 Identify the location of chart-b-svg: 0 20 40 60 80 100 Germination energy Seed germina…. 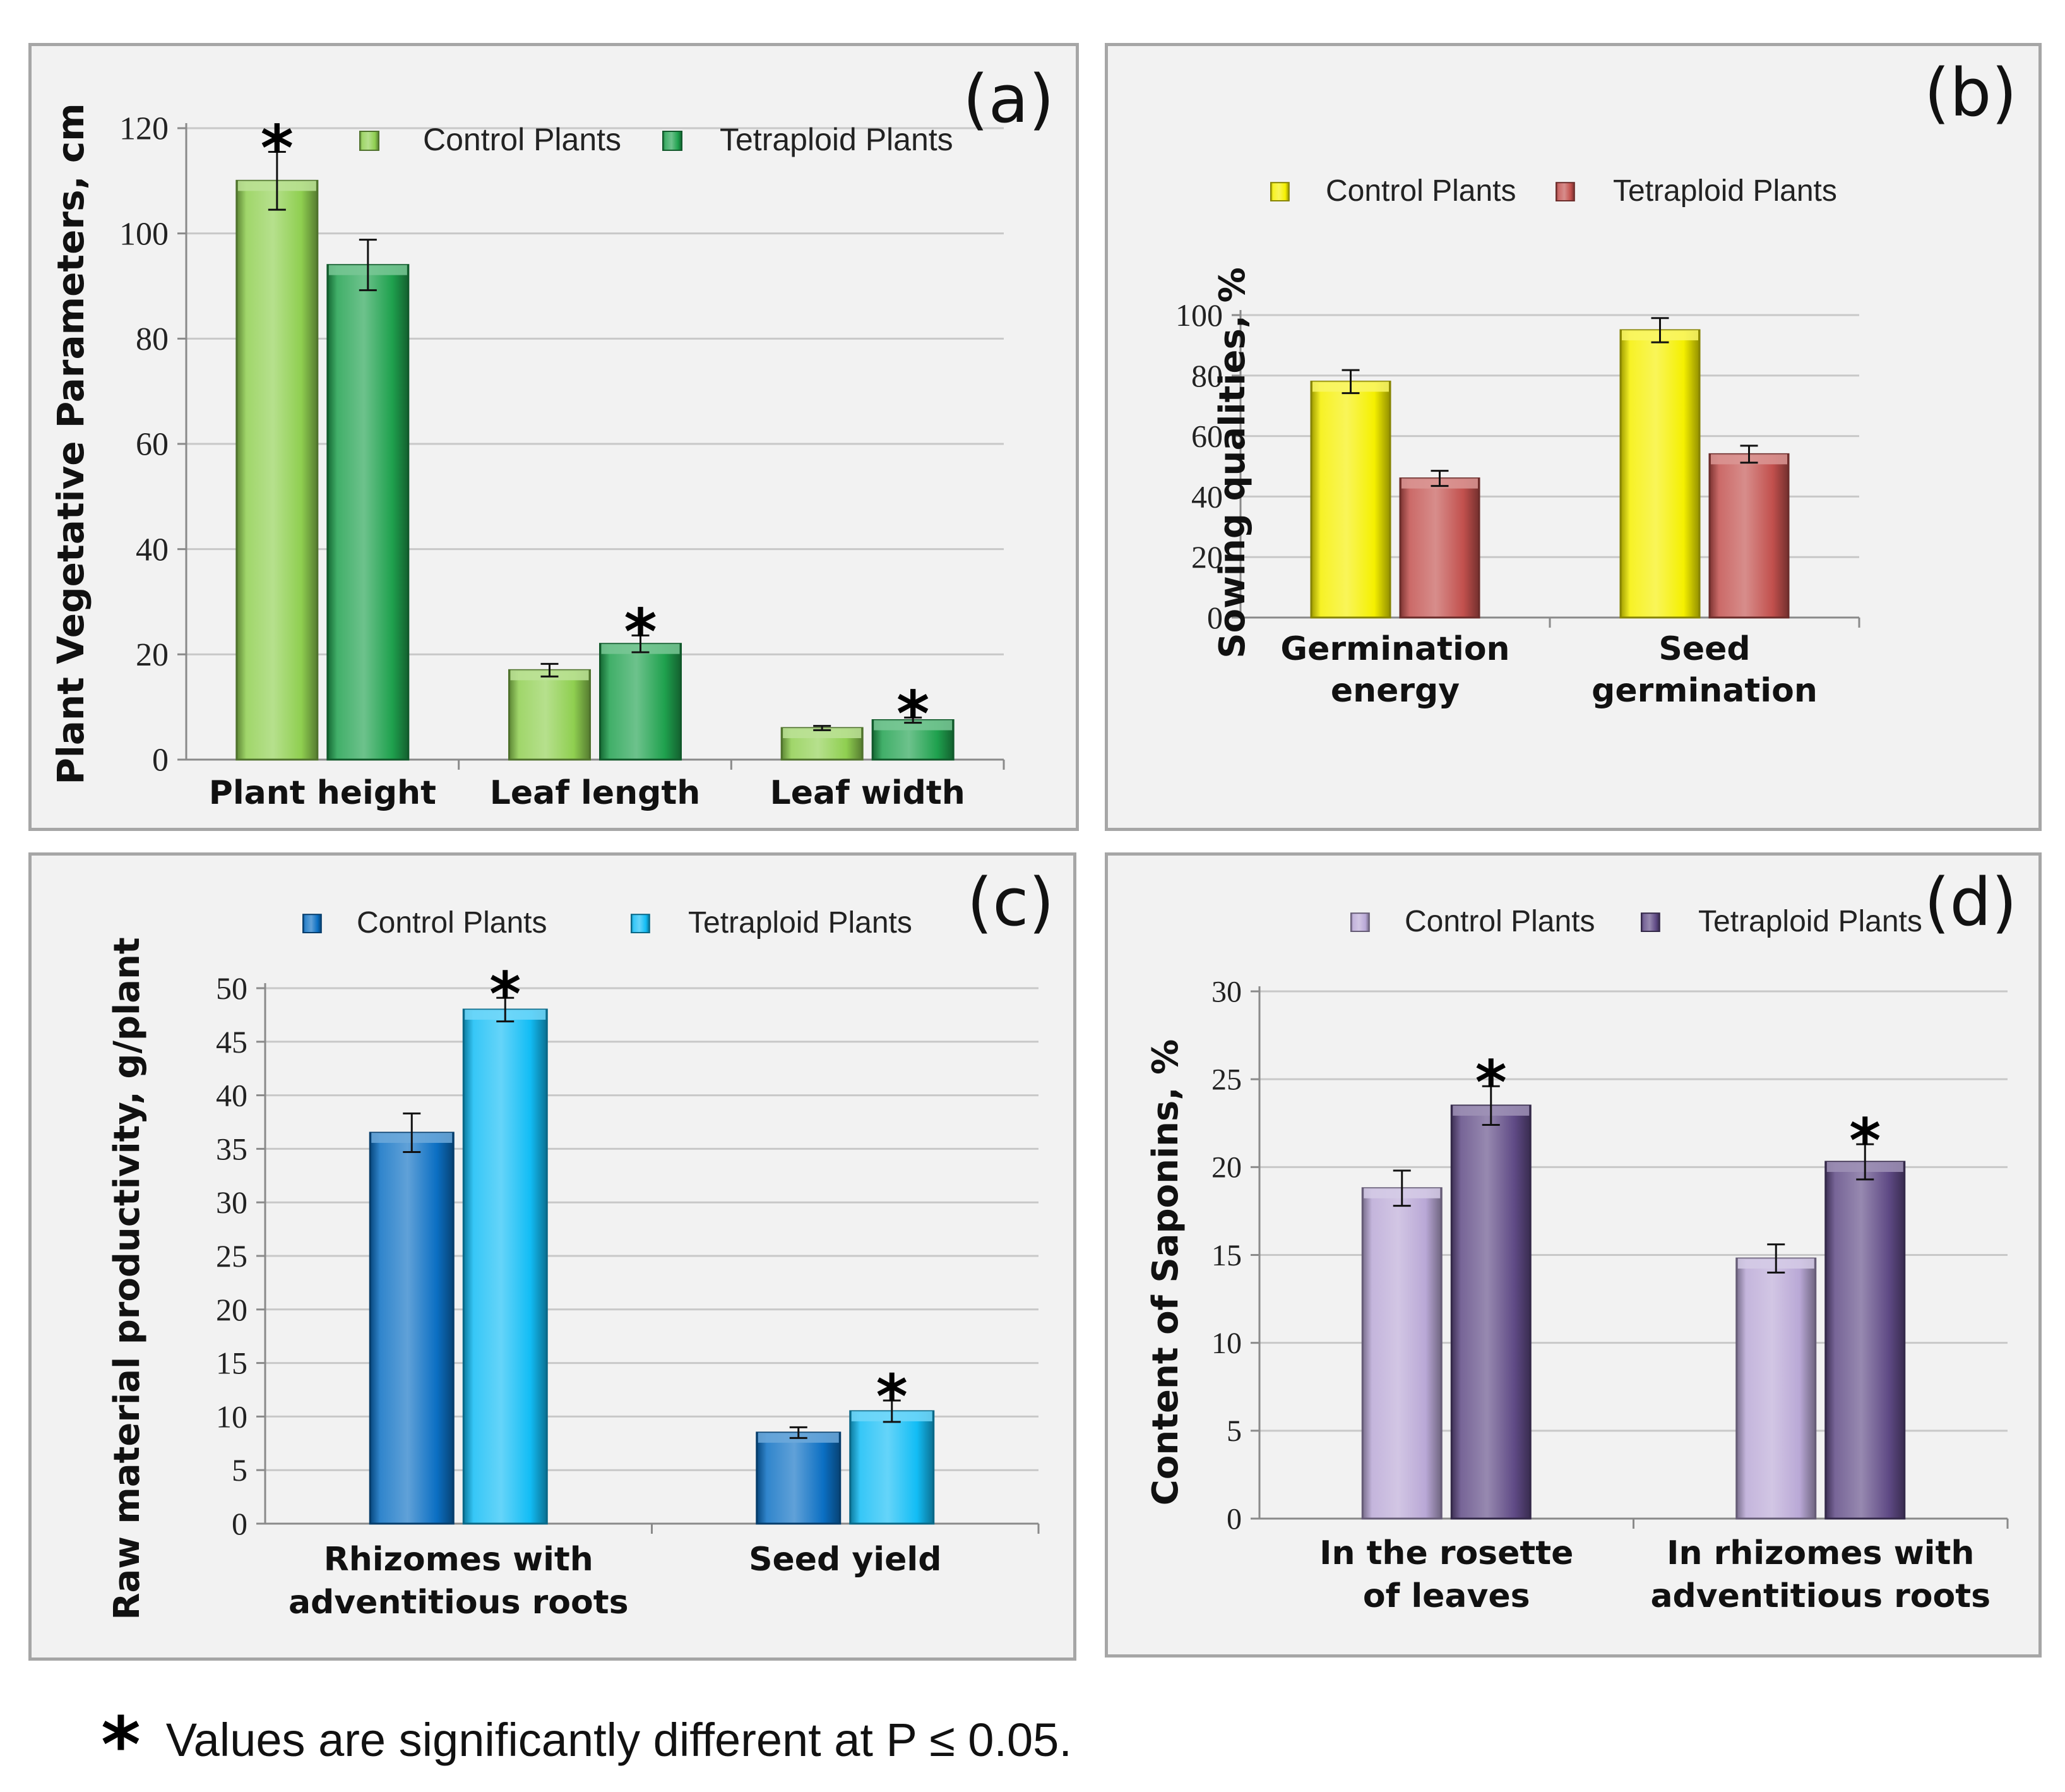
(1596, 382).